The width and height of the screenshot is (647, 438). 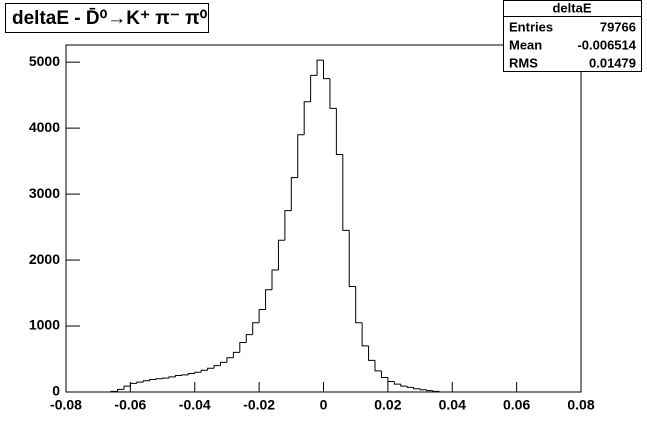 I want to click on x-tick-label: -0.06, so click(x=130, y=405).